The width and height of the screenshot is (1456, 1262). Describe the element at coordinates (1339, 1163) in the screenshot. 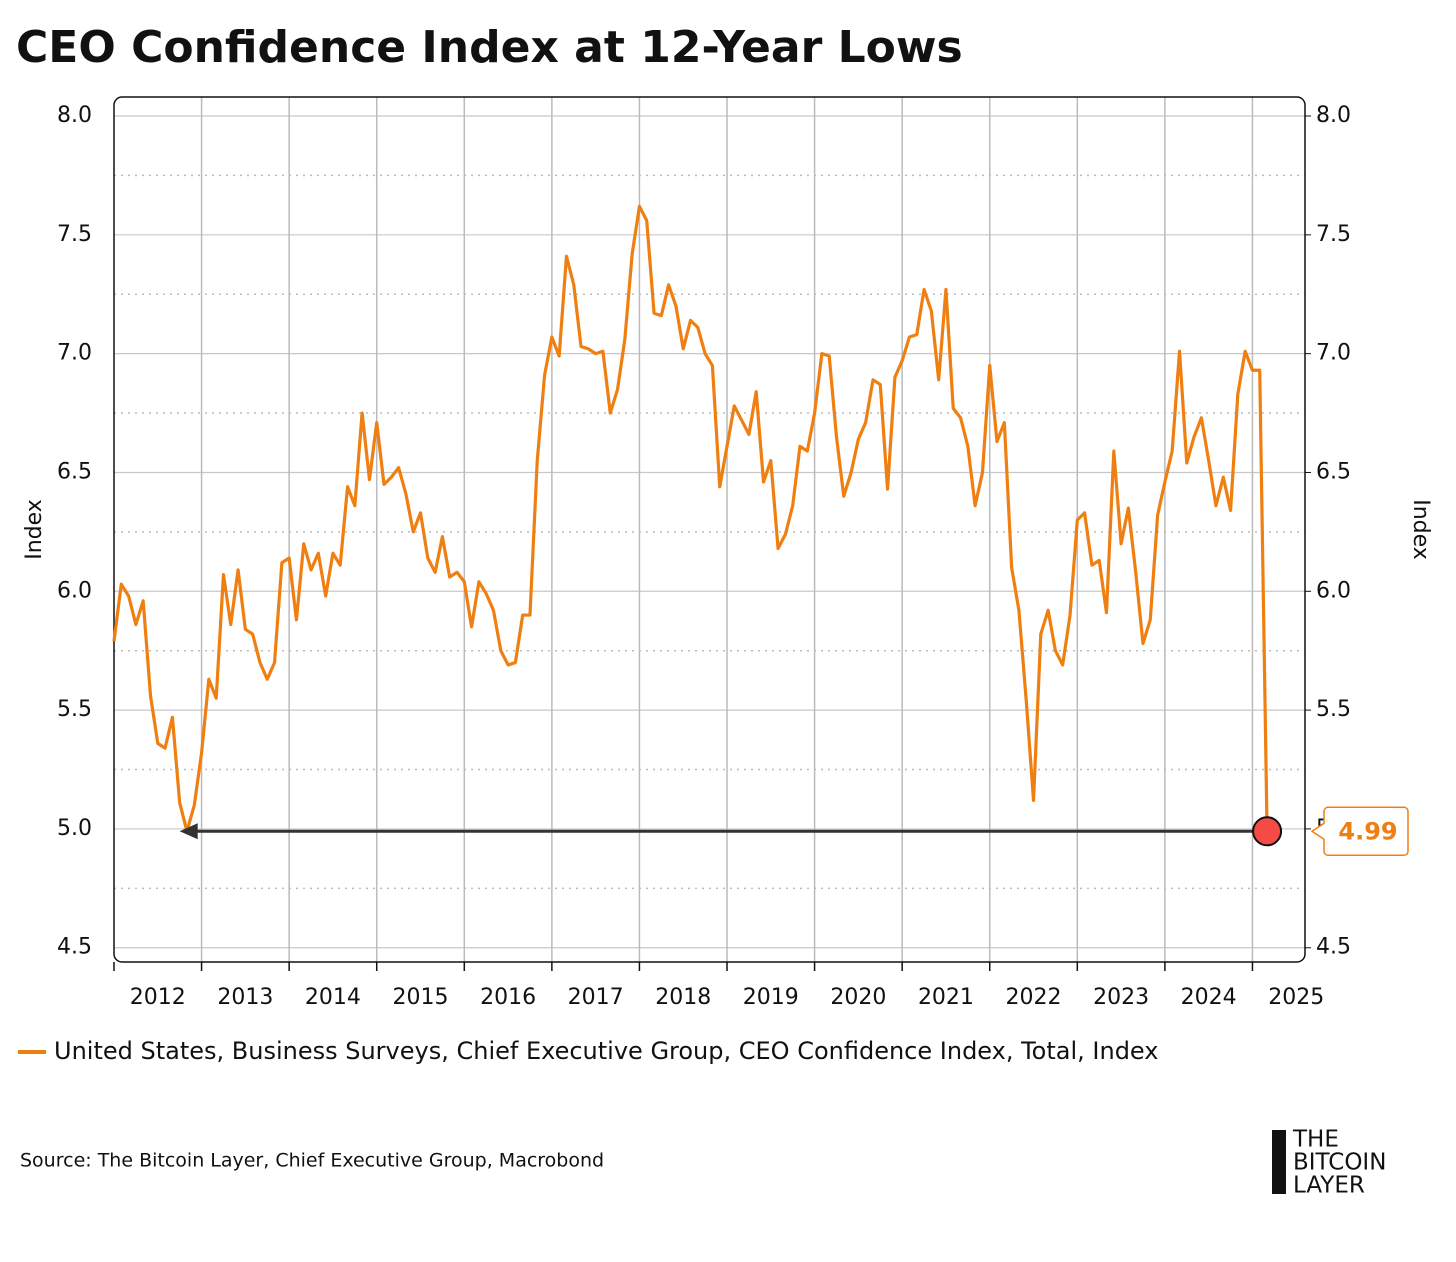

I see `logo-text: BITCOIN` at that location.